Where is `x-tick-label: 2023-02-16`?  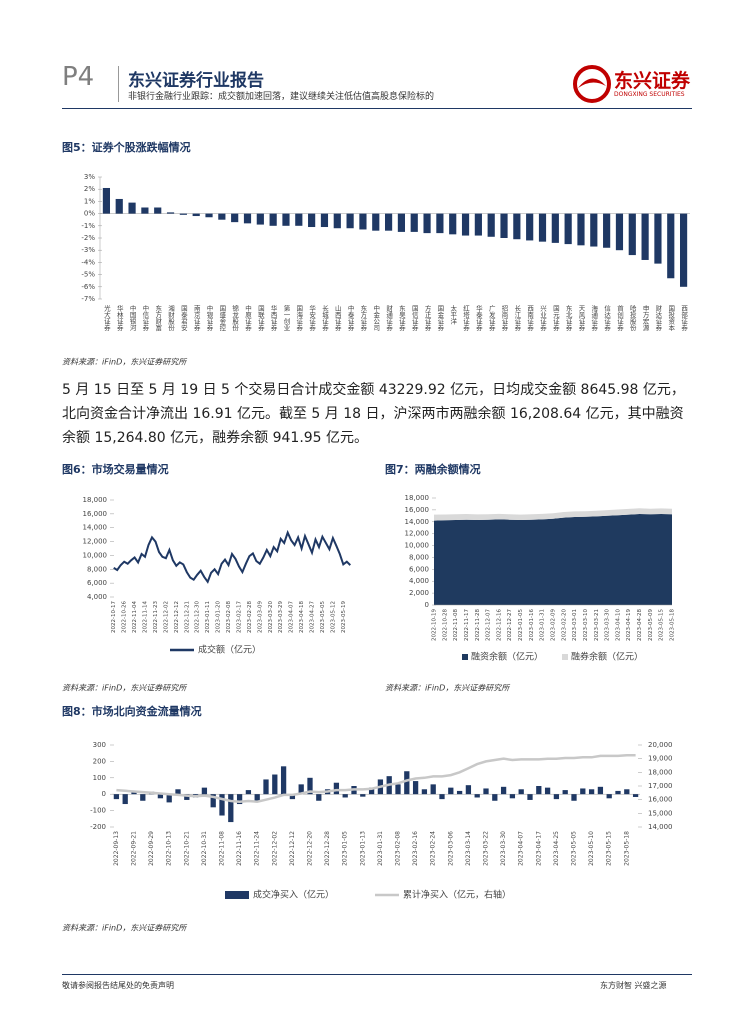
x-tick-label: 2023-02-16 is located at coordinates (415, 848).